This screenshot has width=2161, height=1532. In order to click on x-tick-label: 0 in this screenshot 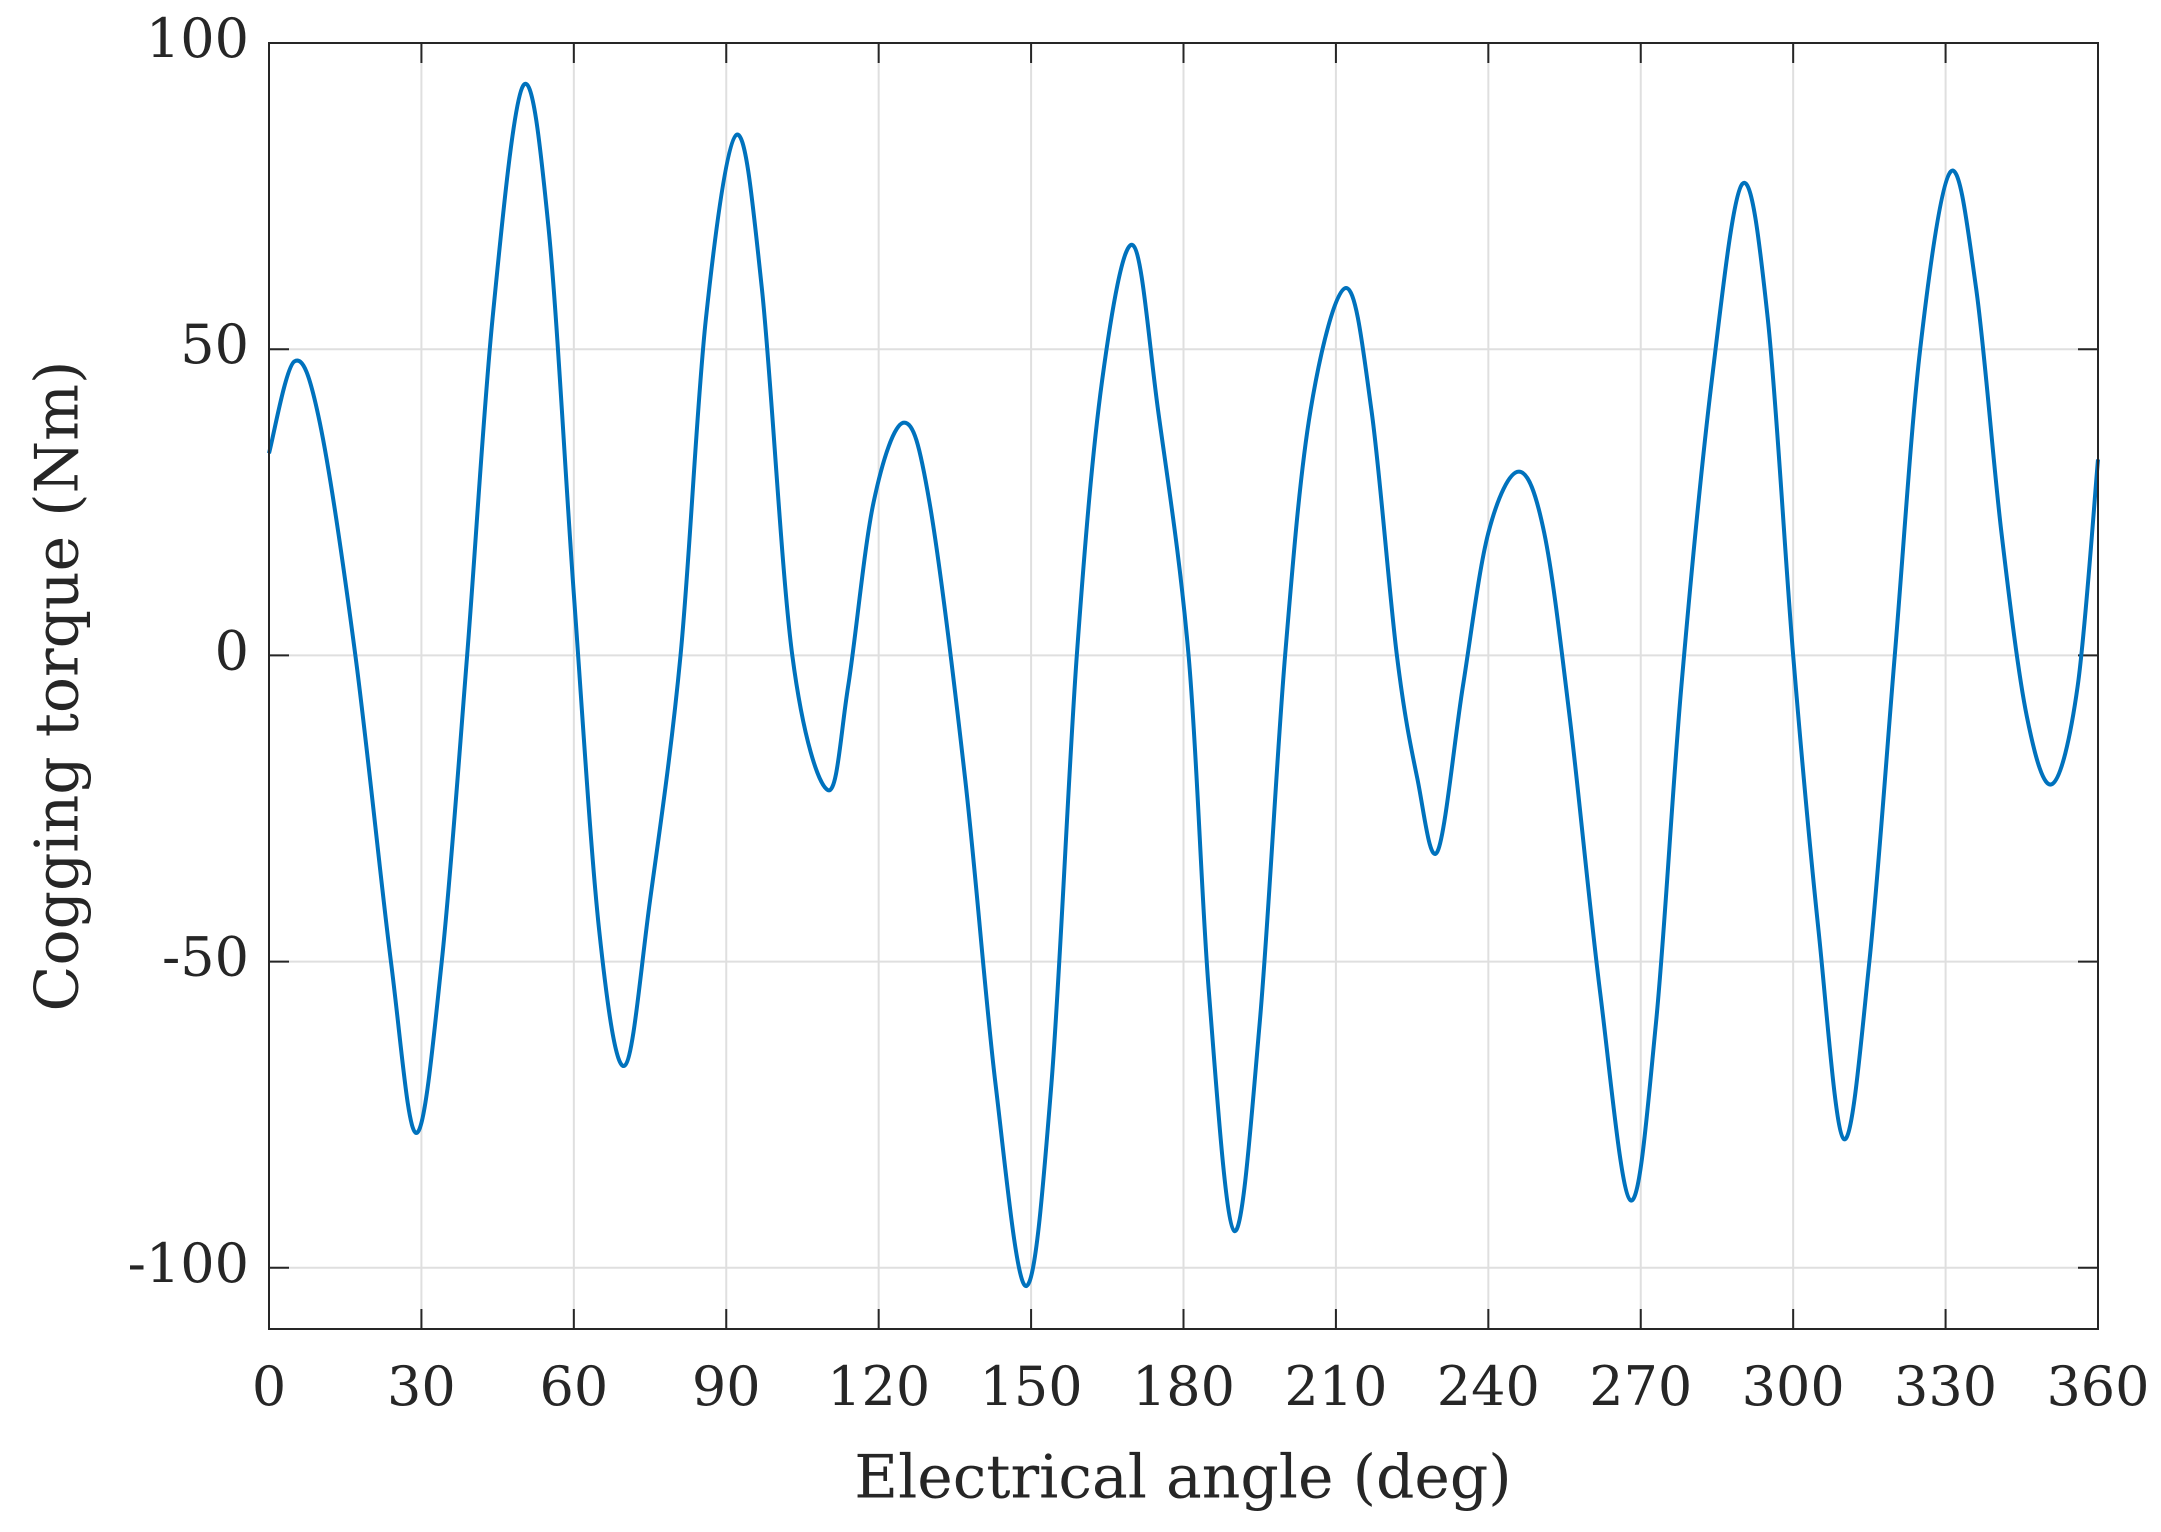, I will do `click(269, 1386)`.